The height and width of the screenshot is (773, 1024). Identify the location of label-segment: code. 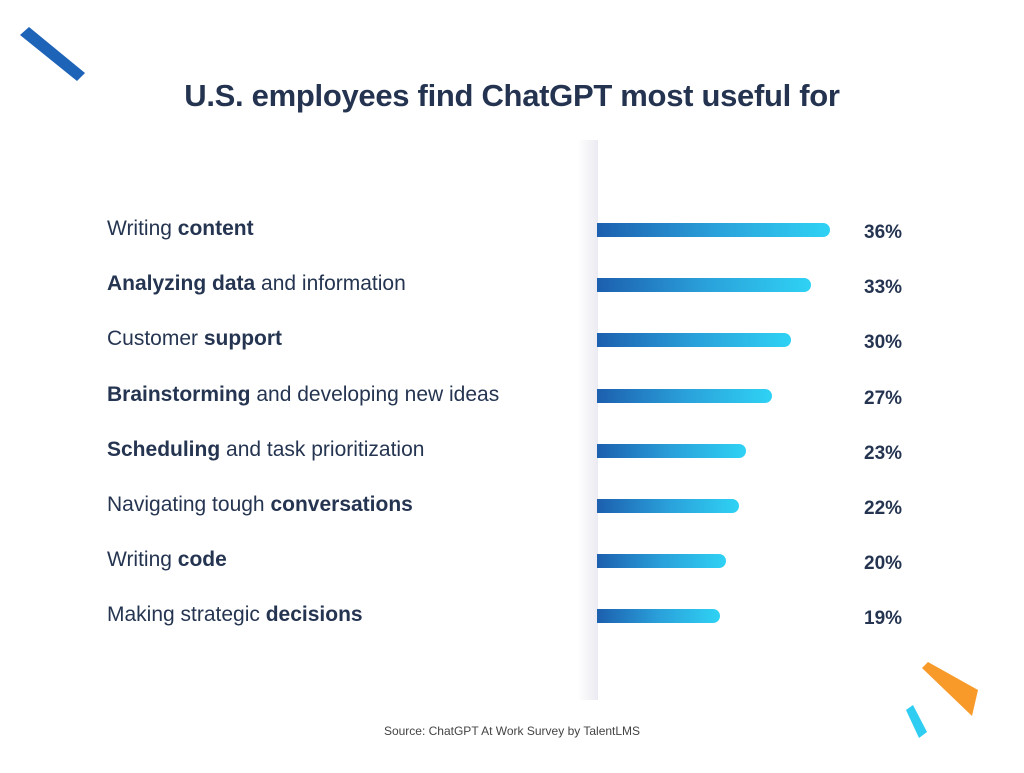
(202, 560).